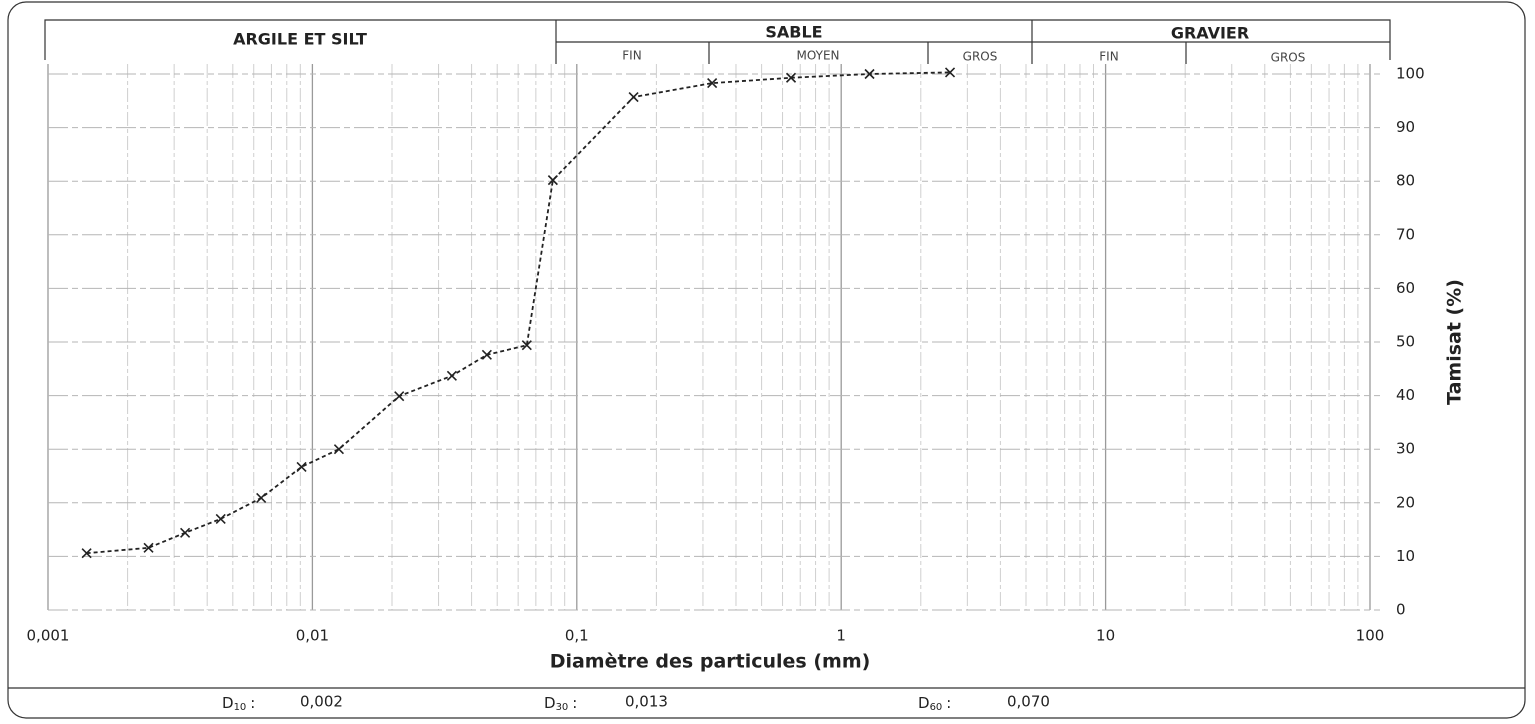  What do you see at coordinates (1405, 502) in the screenshot?
I see `y-tick-label: 20` at bounding box center [1405, 502].